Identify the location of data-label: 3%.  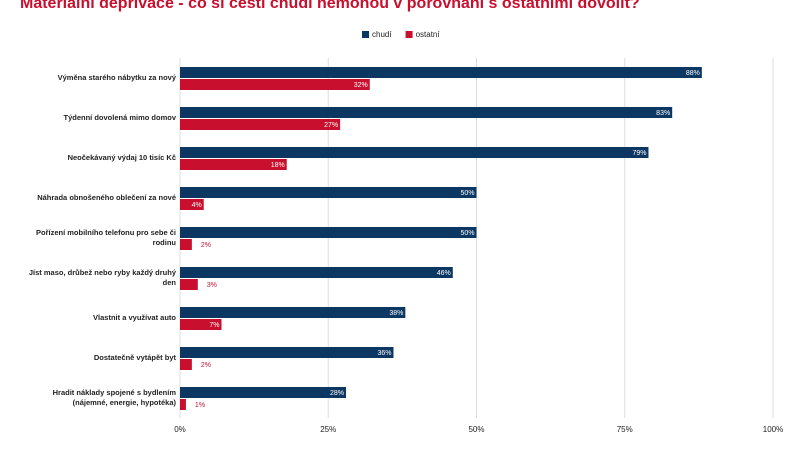
(212, 285).